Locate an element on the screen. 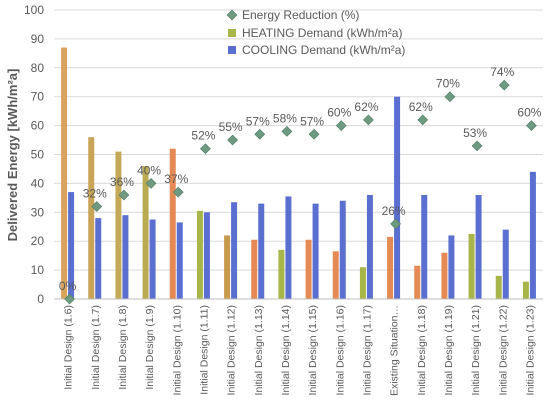  y-tick-labels: 0 10 20 30 40 50 60 70 80 90 100 is located at coordinates (34, 154).